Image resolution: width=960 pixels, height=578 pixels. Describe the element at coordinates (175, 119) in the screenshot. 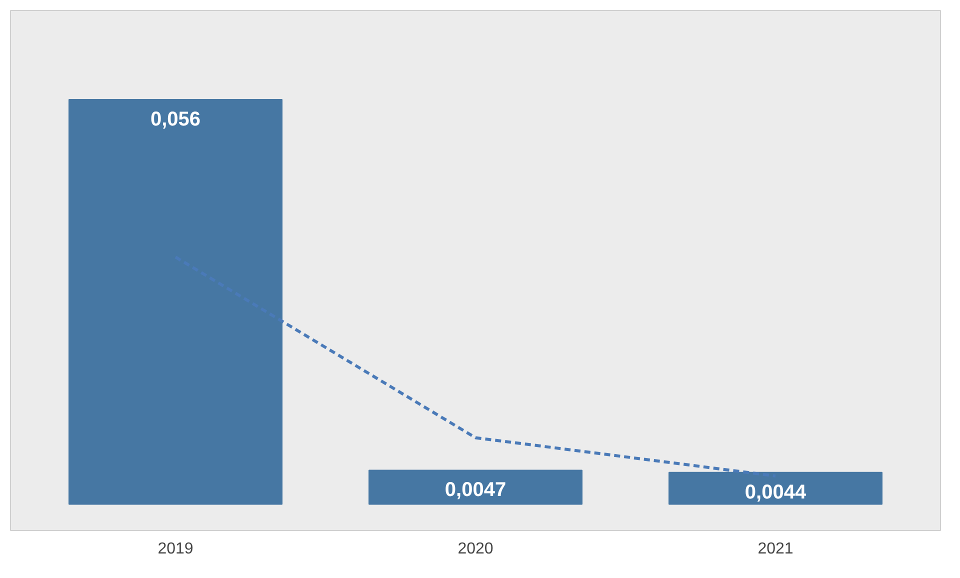

I see `data-label: 0,056` at that location.